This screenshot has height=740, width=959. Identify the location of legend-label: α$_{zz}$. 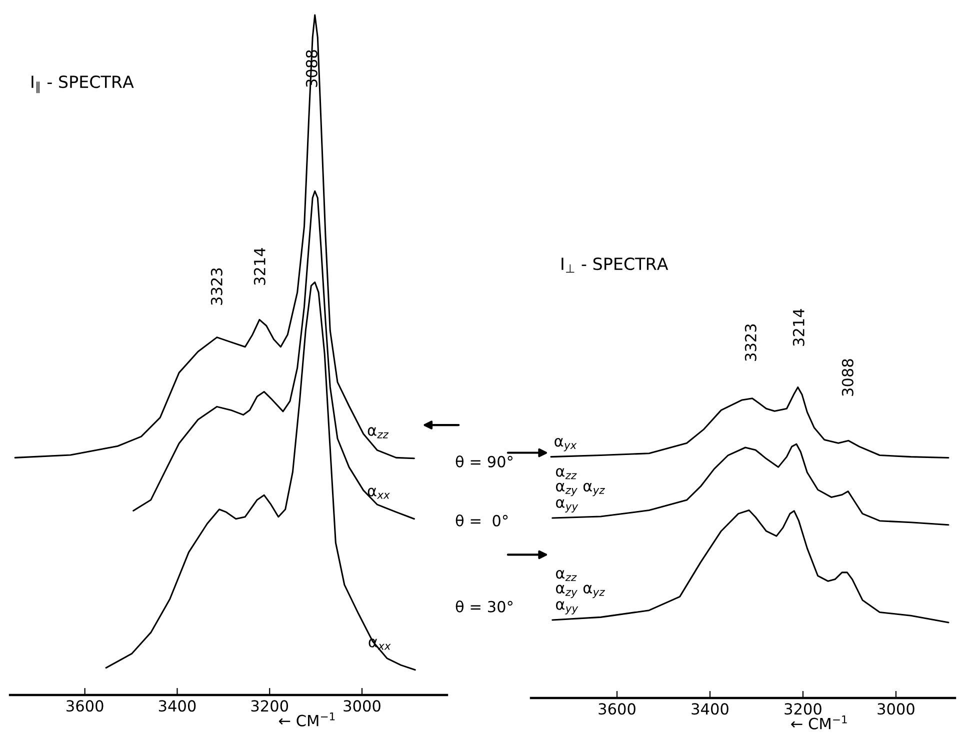
(378, 432).